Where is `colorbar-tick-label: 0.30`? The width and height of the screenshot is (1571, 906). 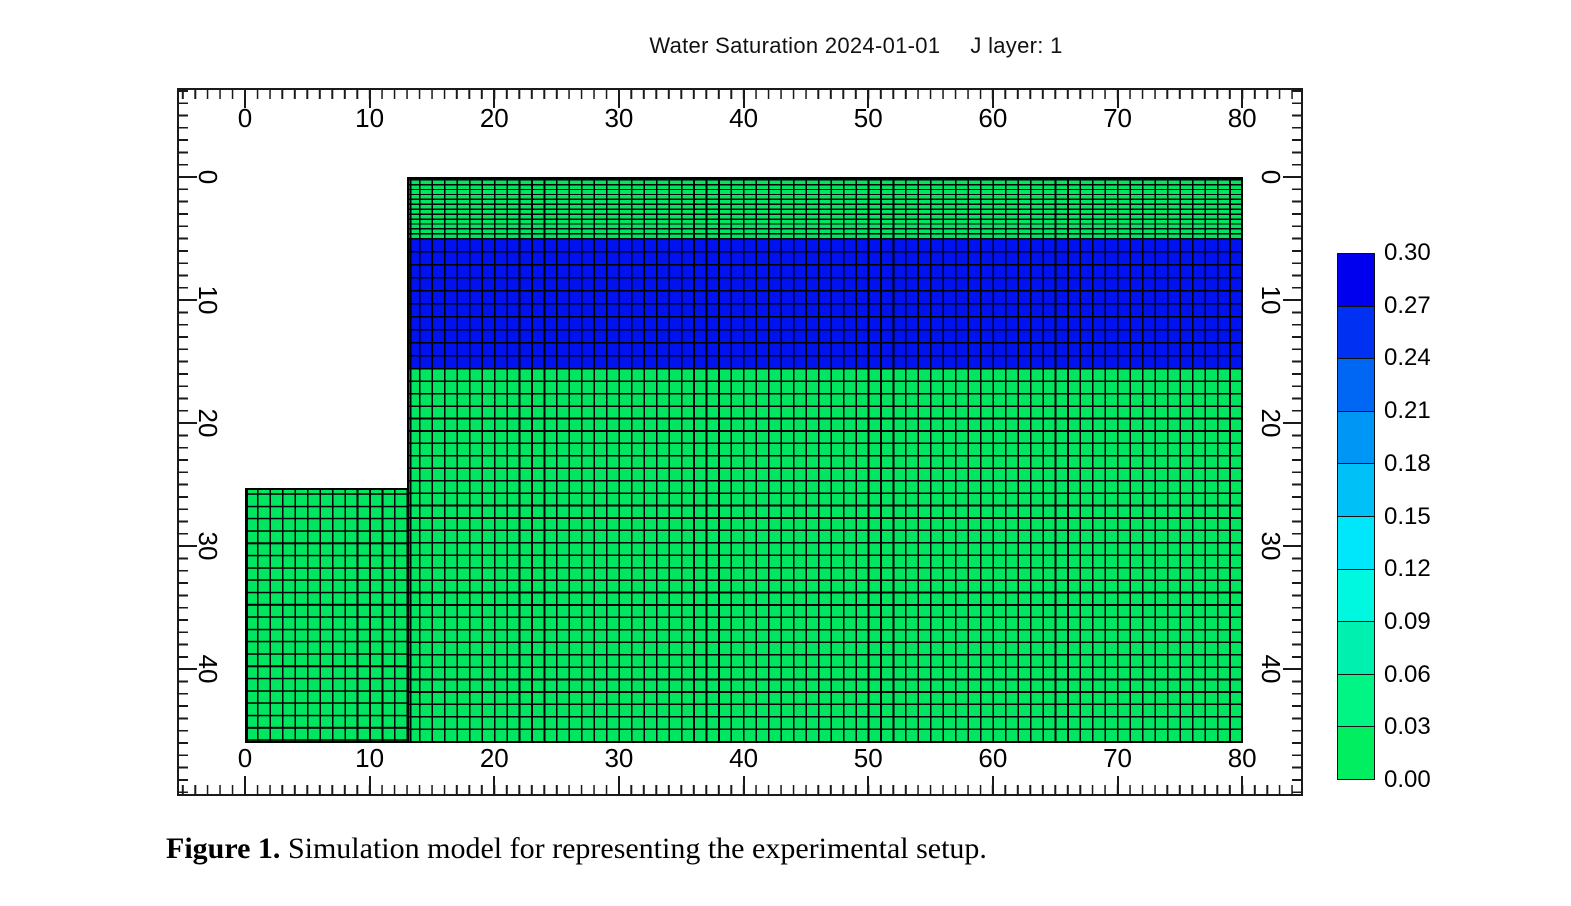
colorbar-tick-label: 0.30 is located at coordinates (1407, 252).